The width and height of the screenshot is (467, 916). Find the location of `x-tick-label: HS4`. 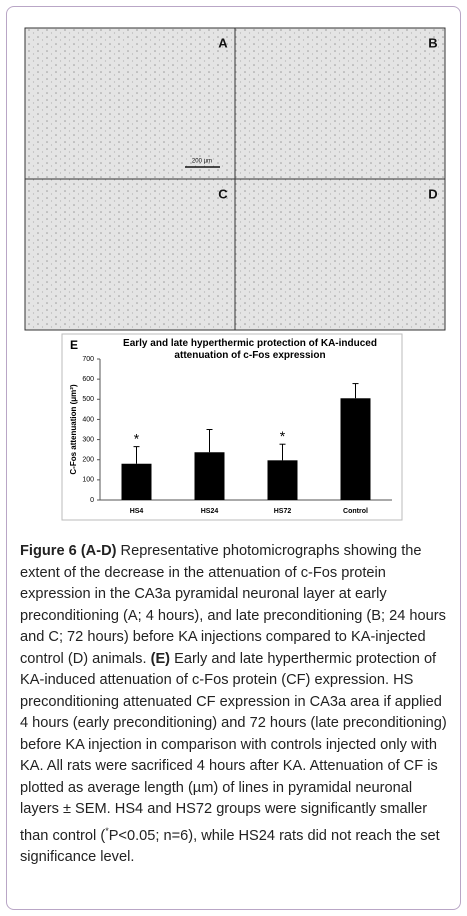

x-tick-label: HS4 is located at coordinates (137, 511).